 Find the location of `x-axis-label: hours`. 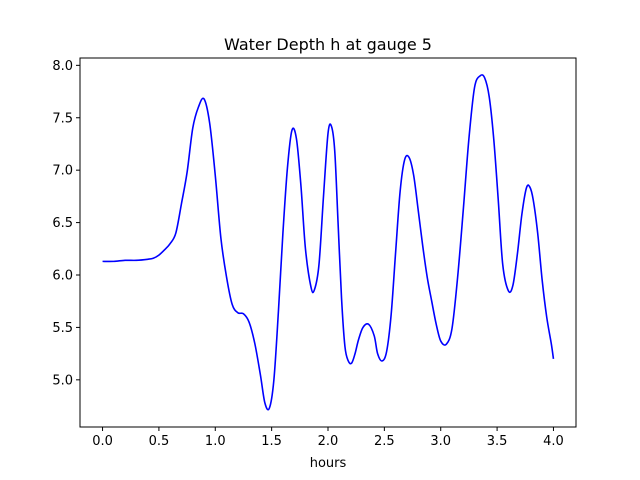

x-axis-label: hours is located at coordinates (328, 463).